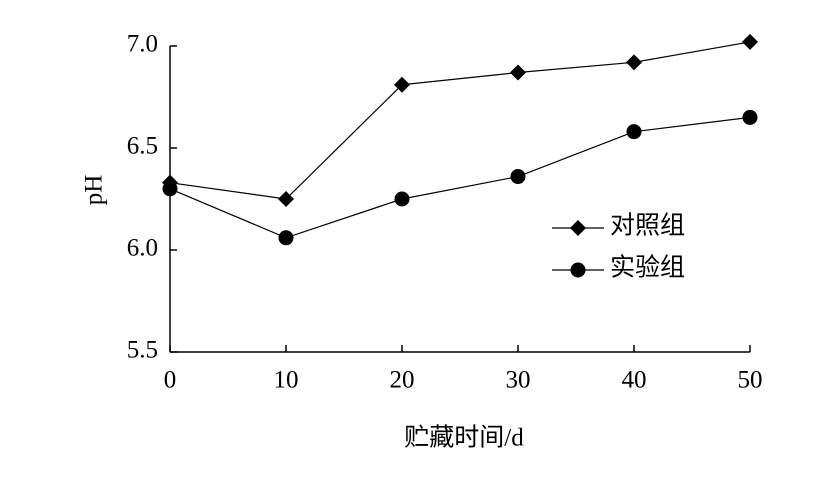  I want to click on y-tick-label: 5.5, so click(142, 350).